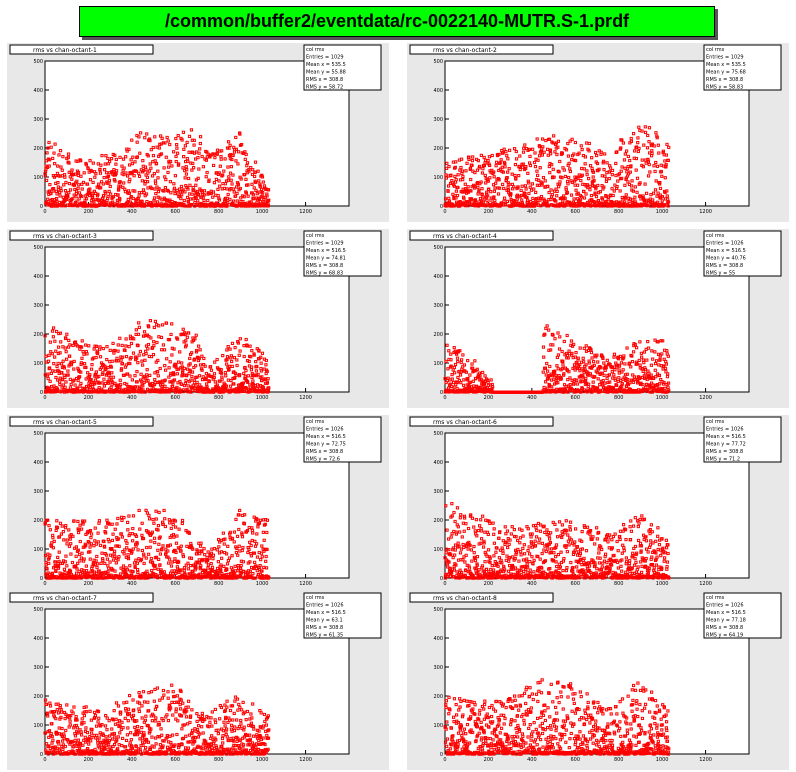  What do you see at coordinates (197, 505) in the screenshot?
I see `plot-frame` at bounding box center [197, 505].